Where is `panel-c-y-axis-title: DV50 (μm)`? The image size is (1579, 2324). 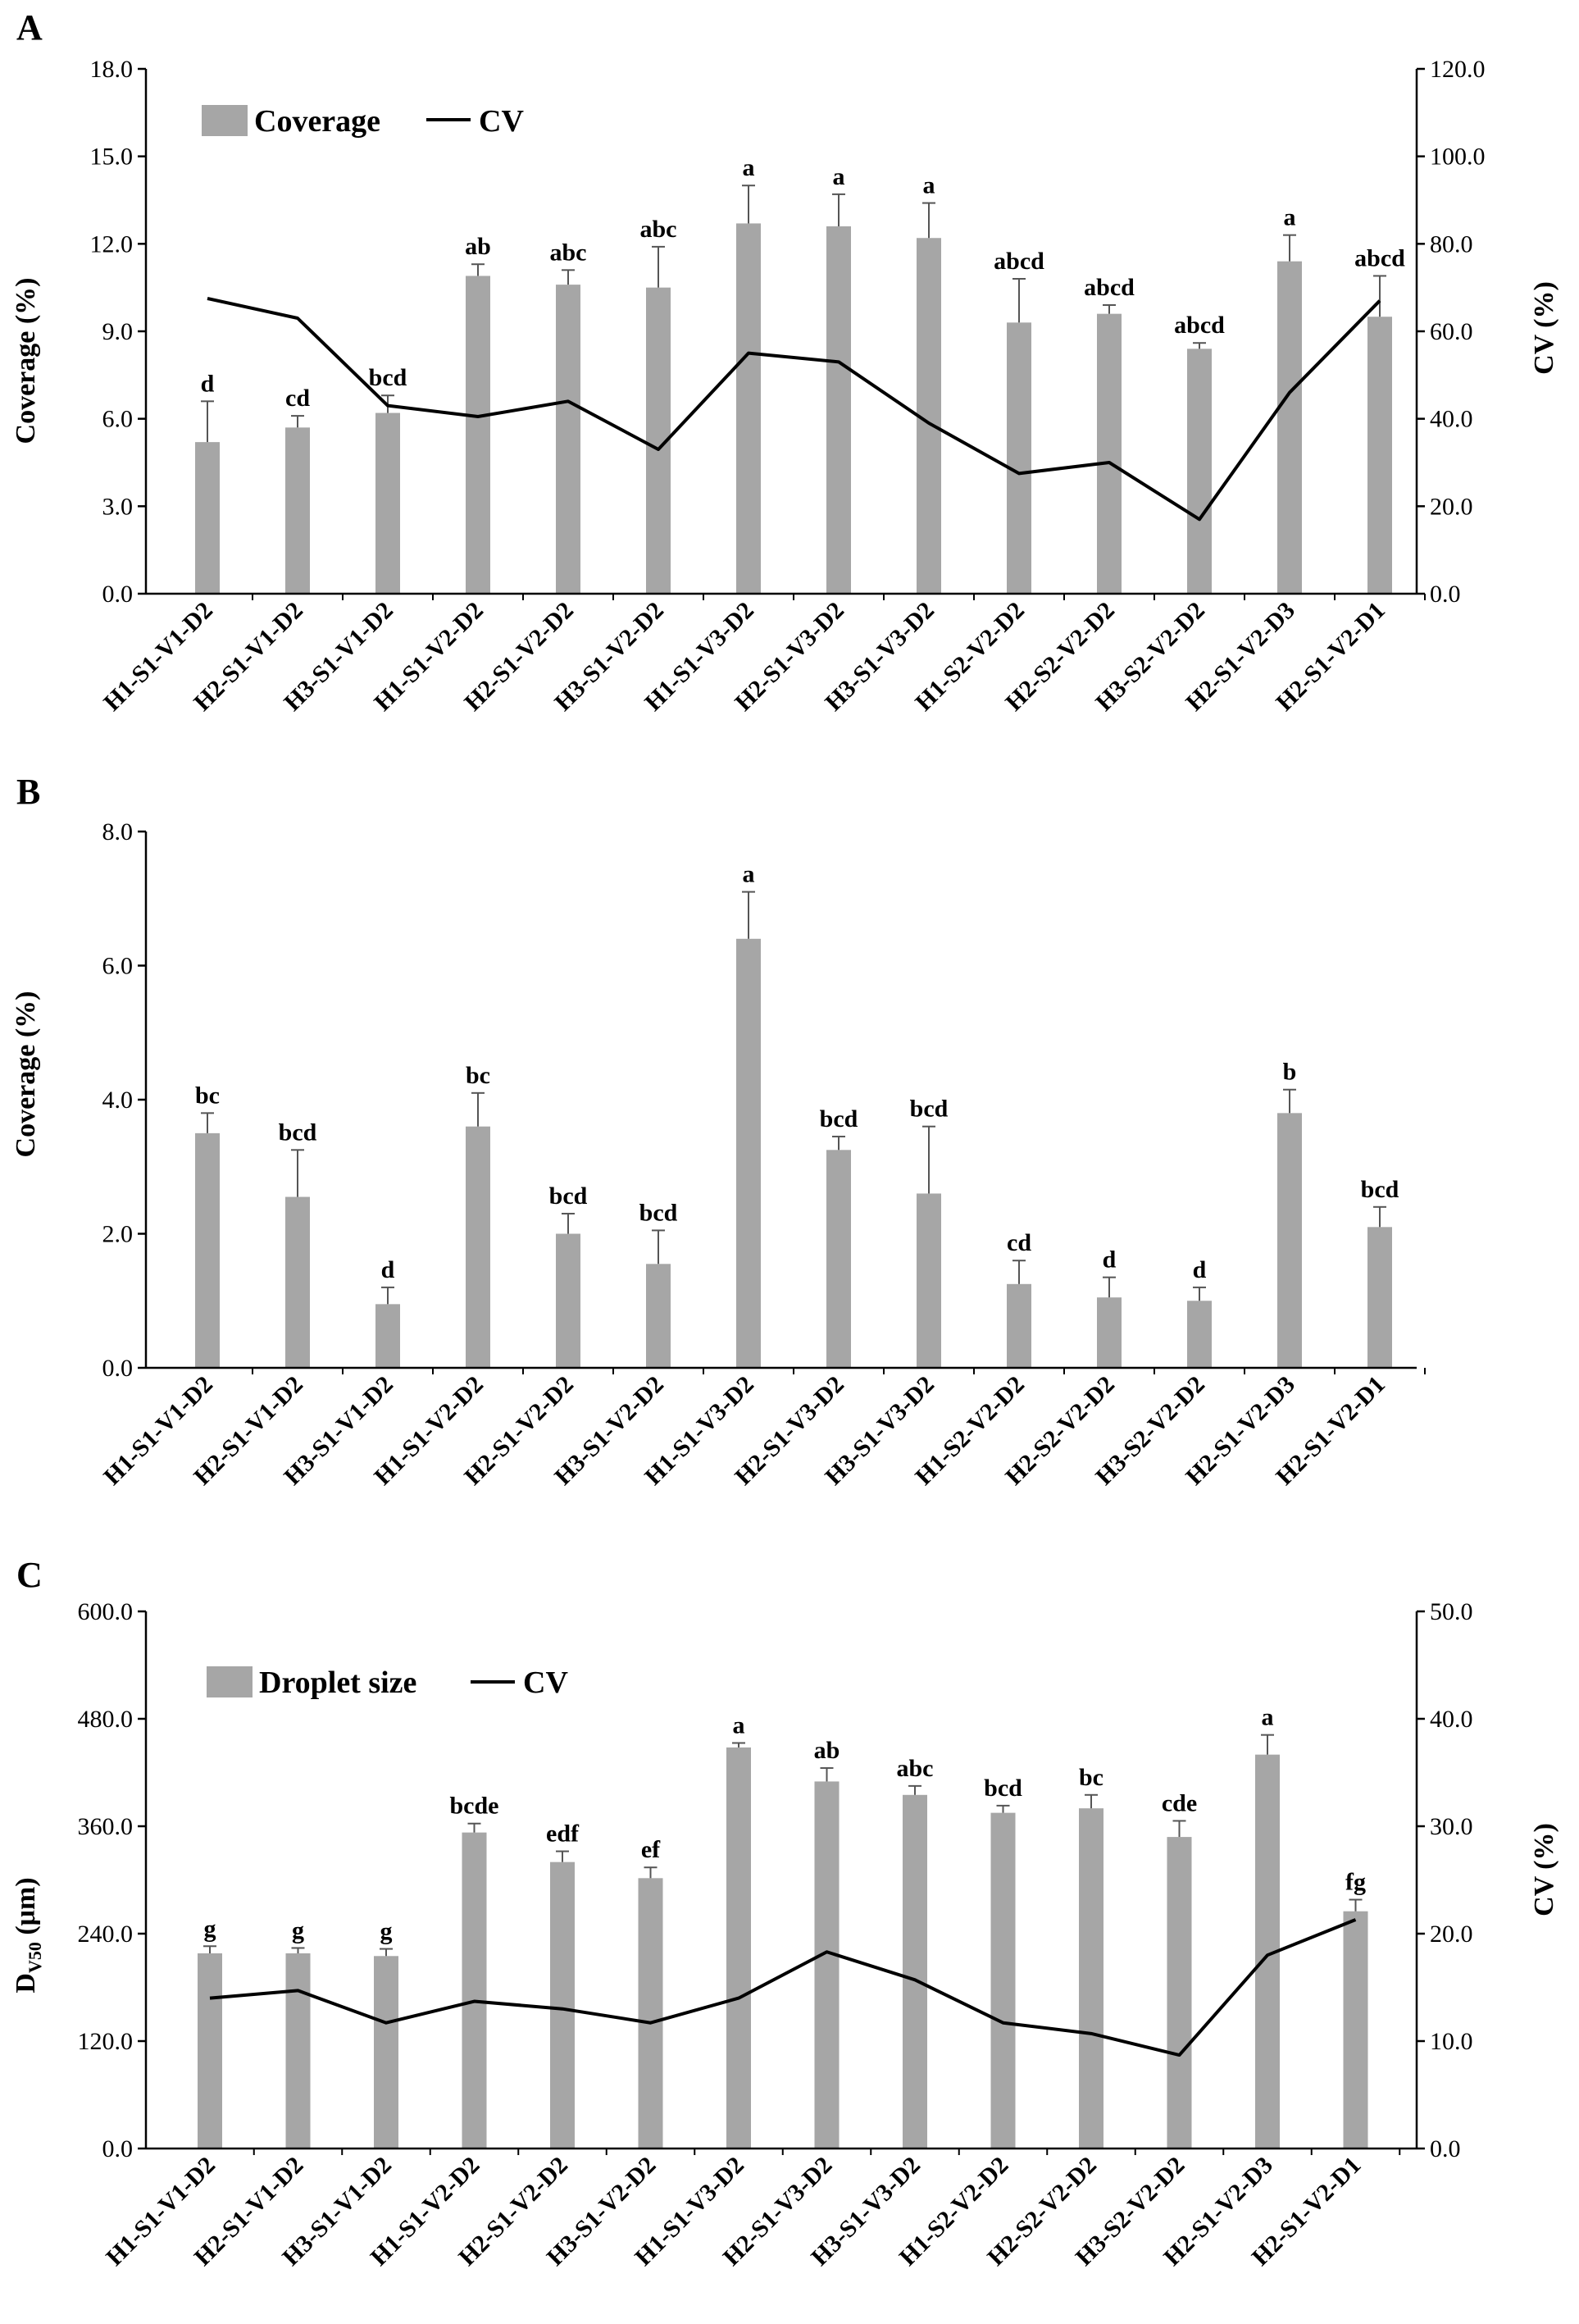 panel-c-y-axis-title: DV50 (μm) is located at coordinates (28, 1935).